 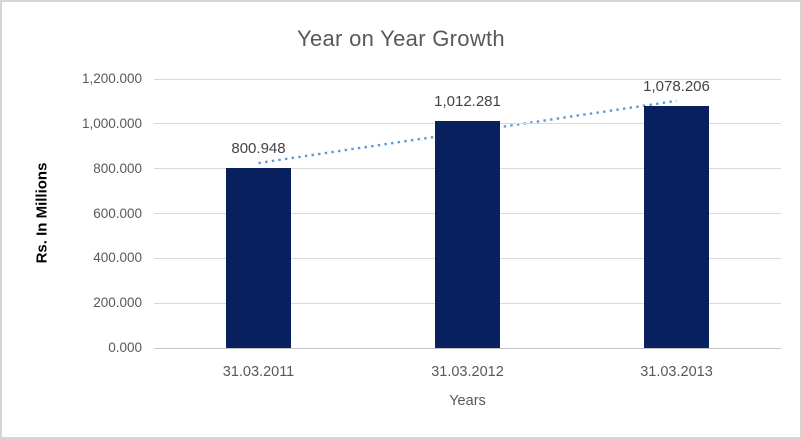 I want to click on bar-data-label: 800.948, so click(x=258, y=149).